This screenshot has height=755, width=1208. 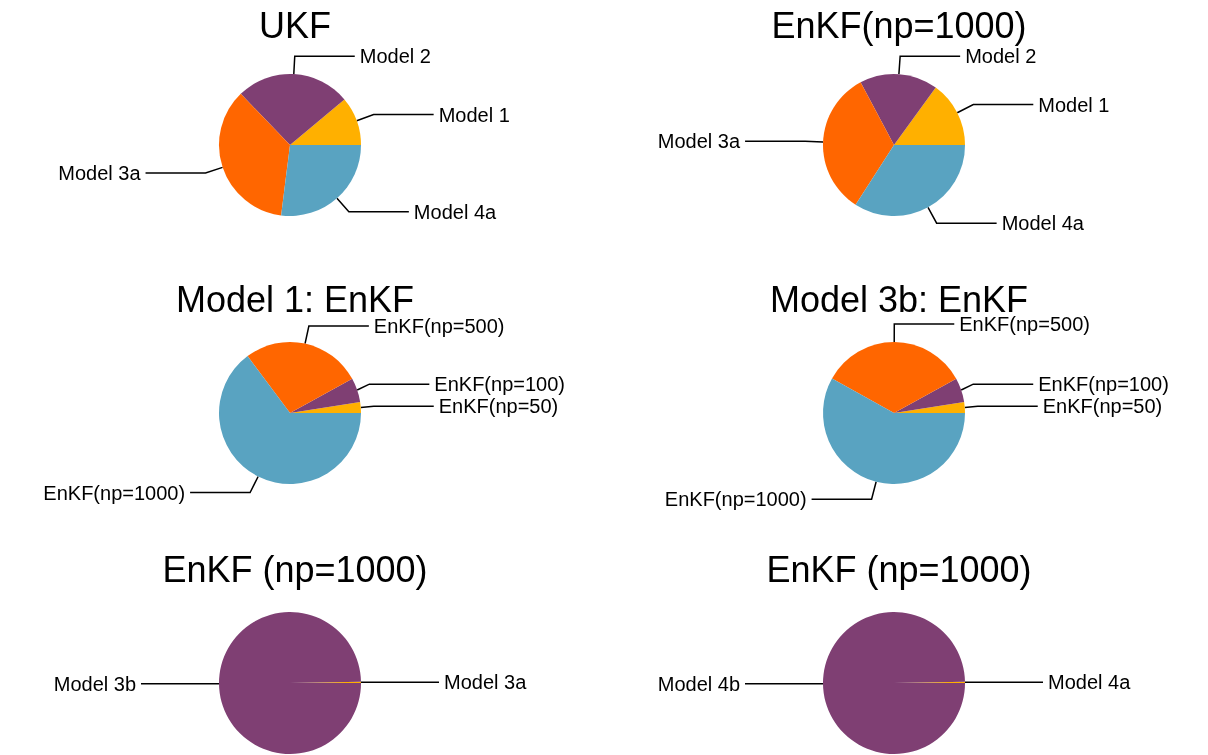 I want to click on slice-label: Model 3b, so click(x=94, y=683).